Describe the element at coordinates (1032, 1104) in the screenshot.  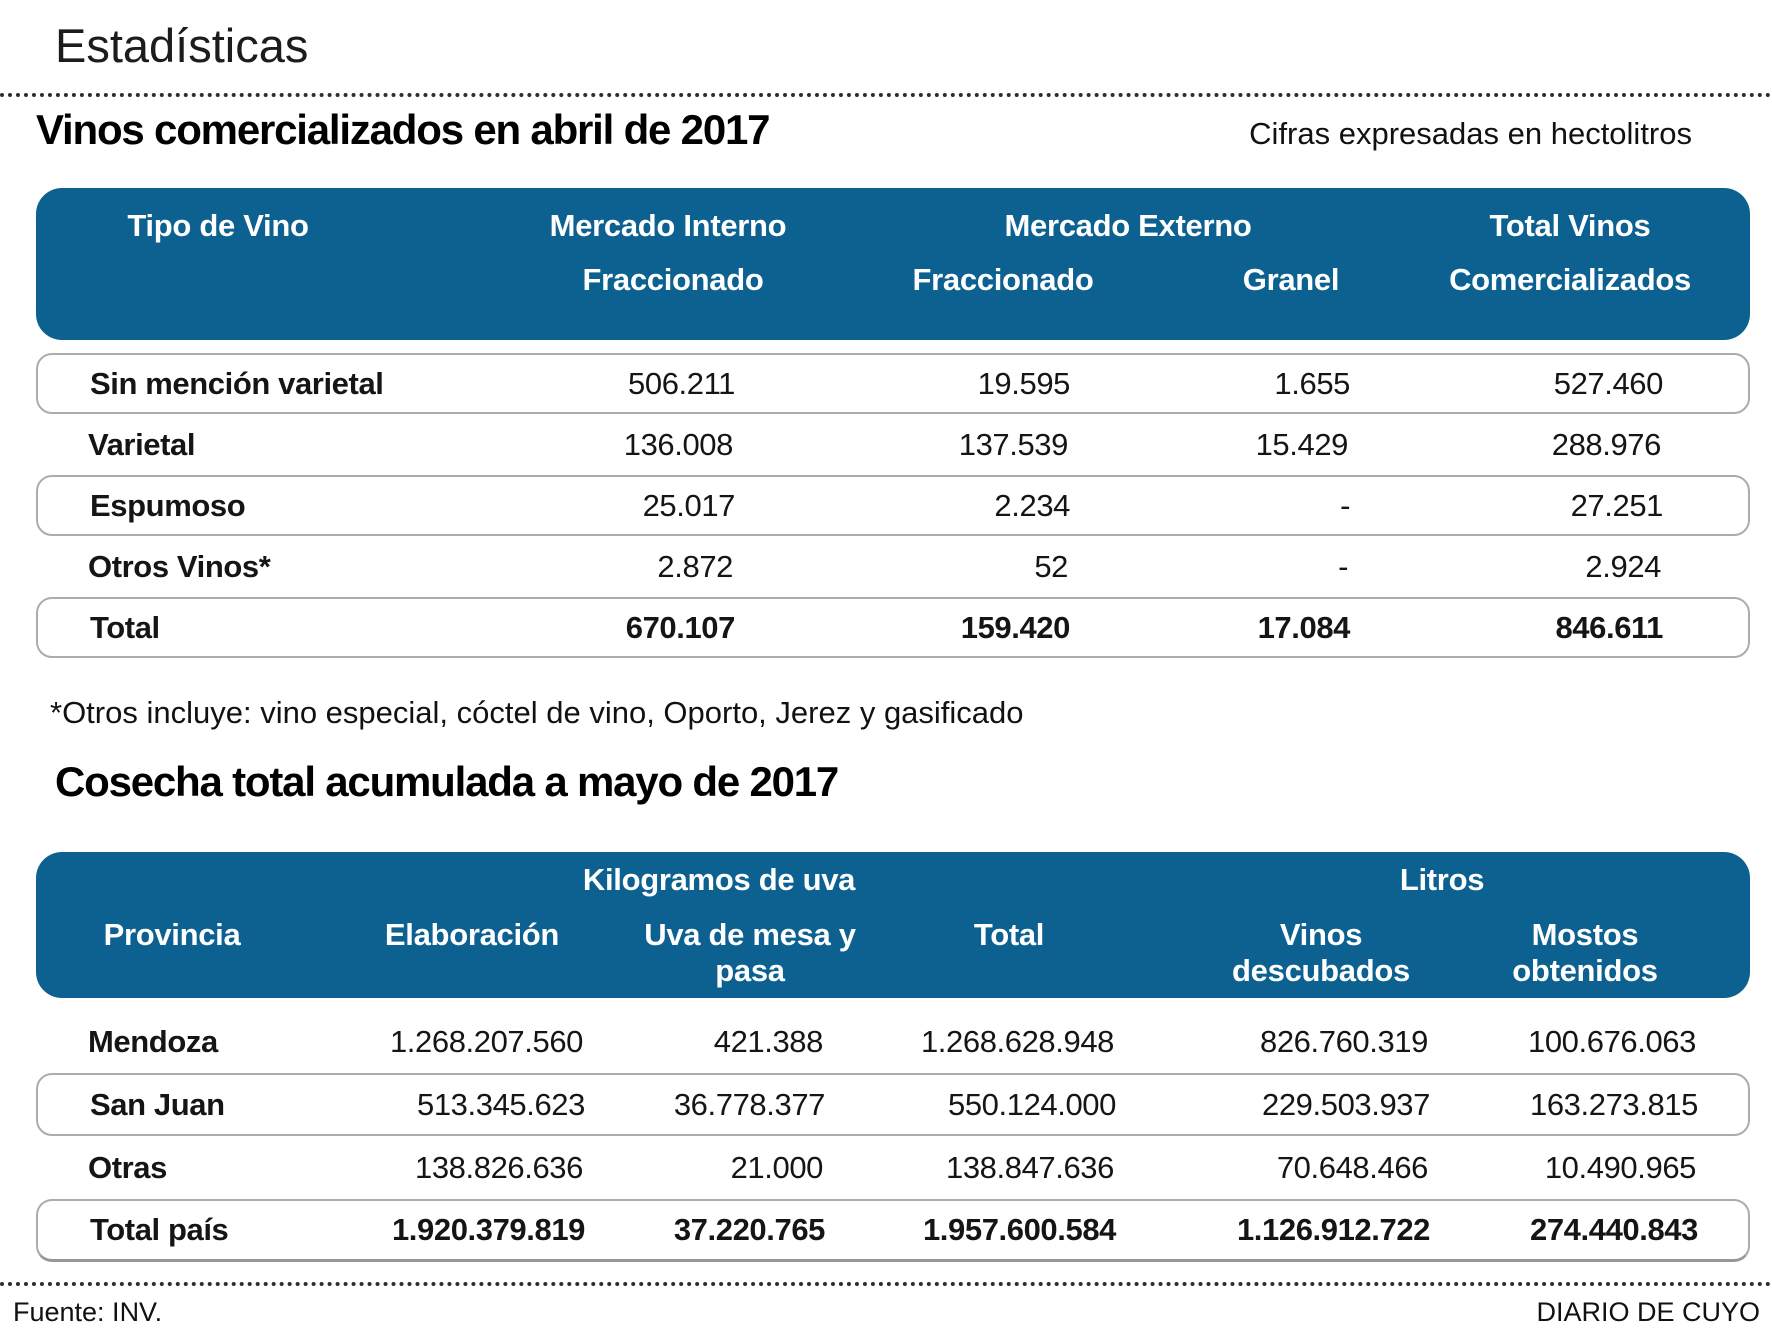
I see `cell-total-kg: 550.124.000` at that location.